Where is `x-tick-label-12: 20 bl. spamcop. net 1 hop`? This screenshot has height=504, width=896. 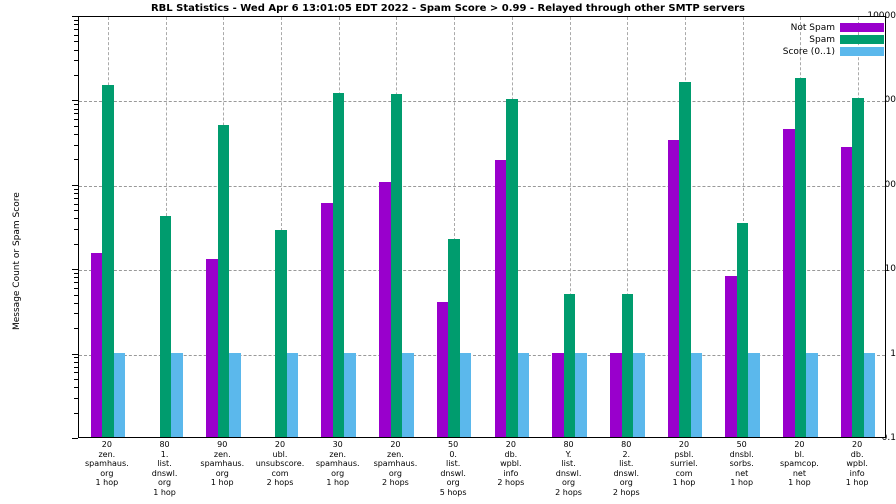
x-tick-label-12: 20 bl. spamcop. net 1 hop is located at coordinates (800, 464).